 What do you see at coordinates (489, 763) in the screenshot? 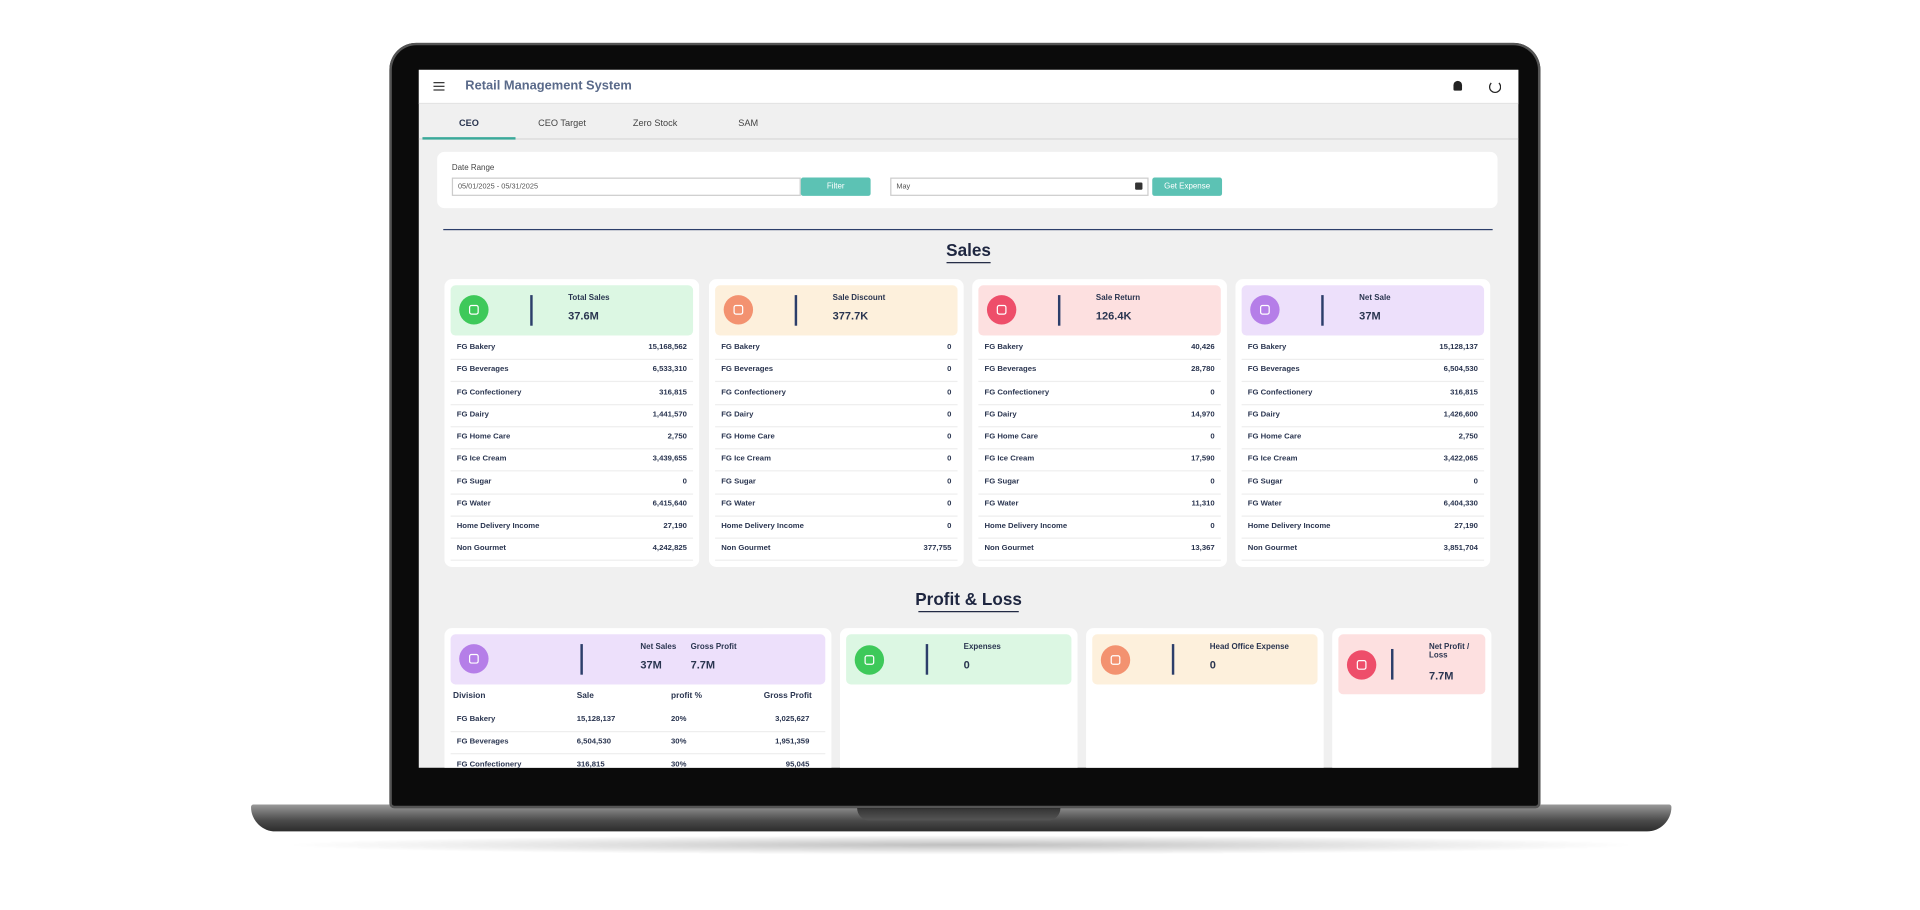
I see `table-cell: FG Confectionery` at bounding box center [489, 763].